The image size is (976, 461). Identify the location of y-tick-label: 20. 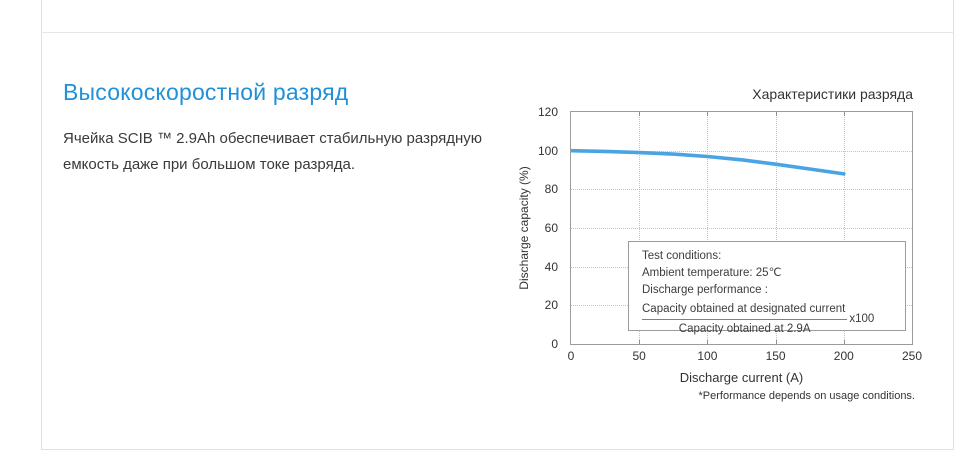
(551, 305).